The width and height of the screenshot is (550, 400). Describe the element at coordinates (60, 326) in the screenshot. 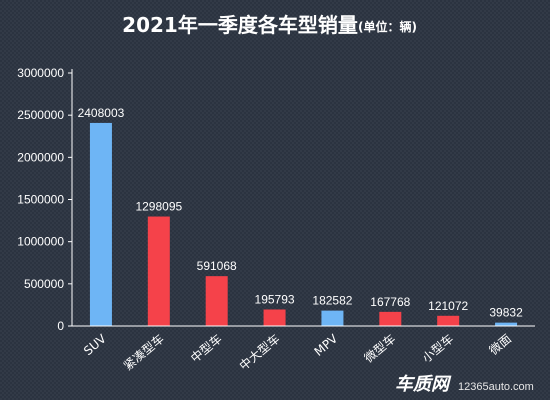

I see `y-tick-label: 0` at that location.